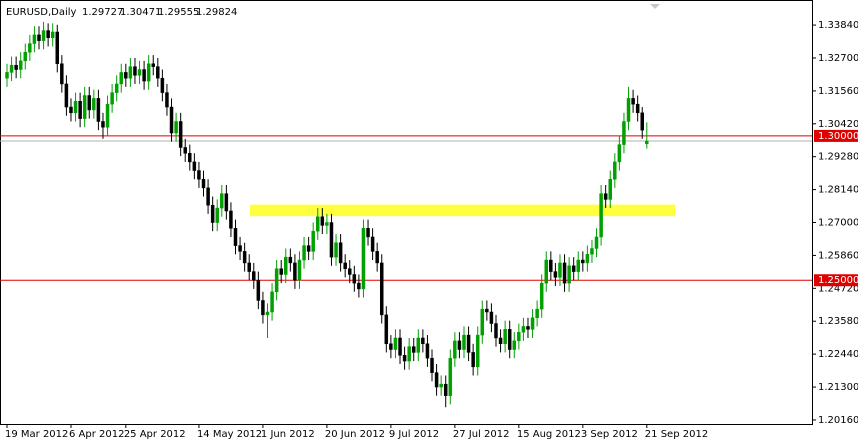 The image size is (858, 444). Describe the element at coordinates (155, 434) in the screenshot. I see `x-tick-label: 25 Apr 2012` at that location.